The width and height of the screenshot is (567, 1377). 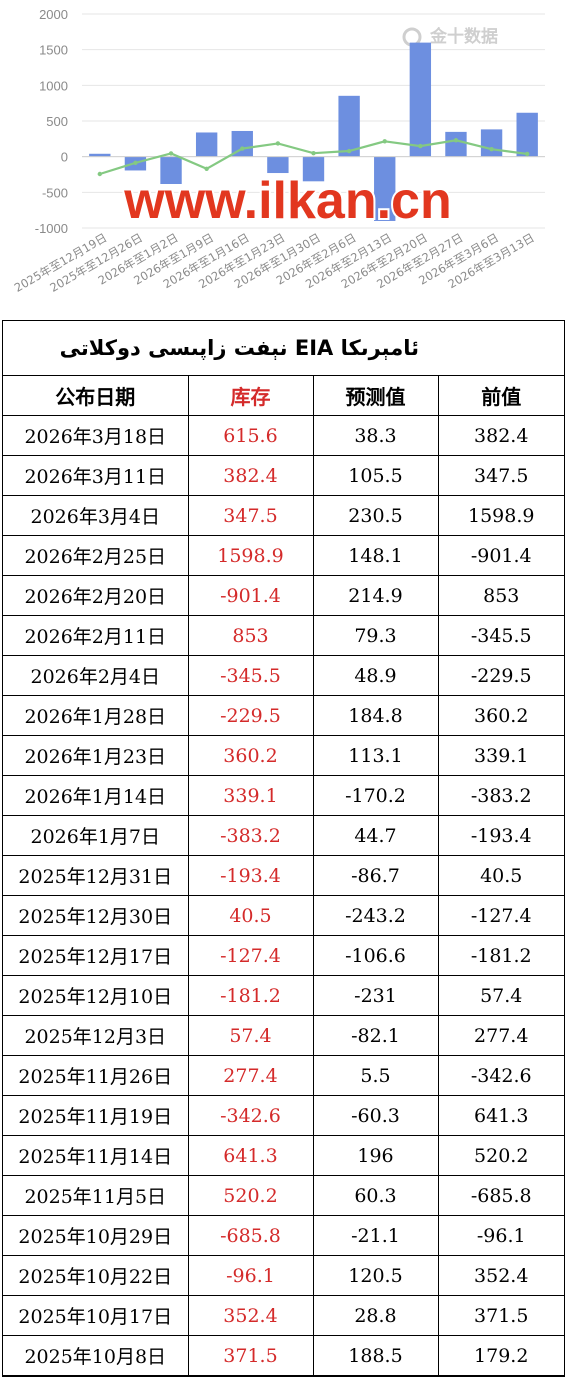 I want to click on y-tick-label: 1500, so click(x=53, y=50).